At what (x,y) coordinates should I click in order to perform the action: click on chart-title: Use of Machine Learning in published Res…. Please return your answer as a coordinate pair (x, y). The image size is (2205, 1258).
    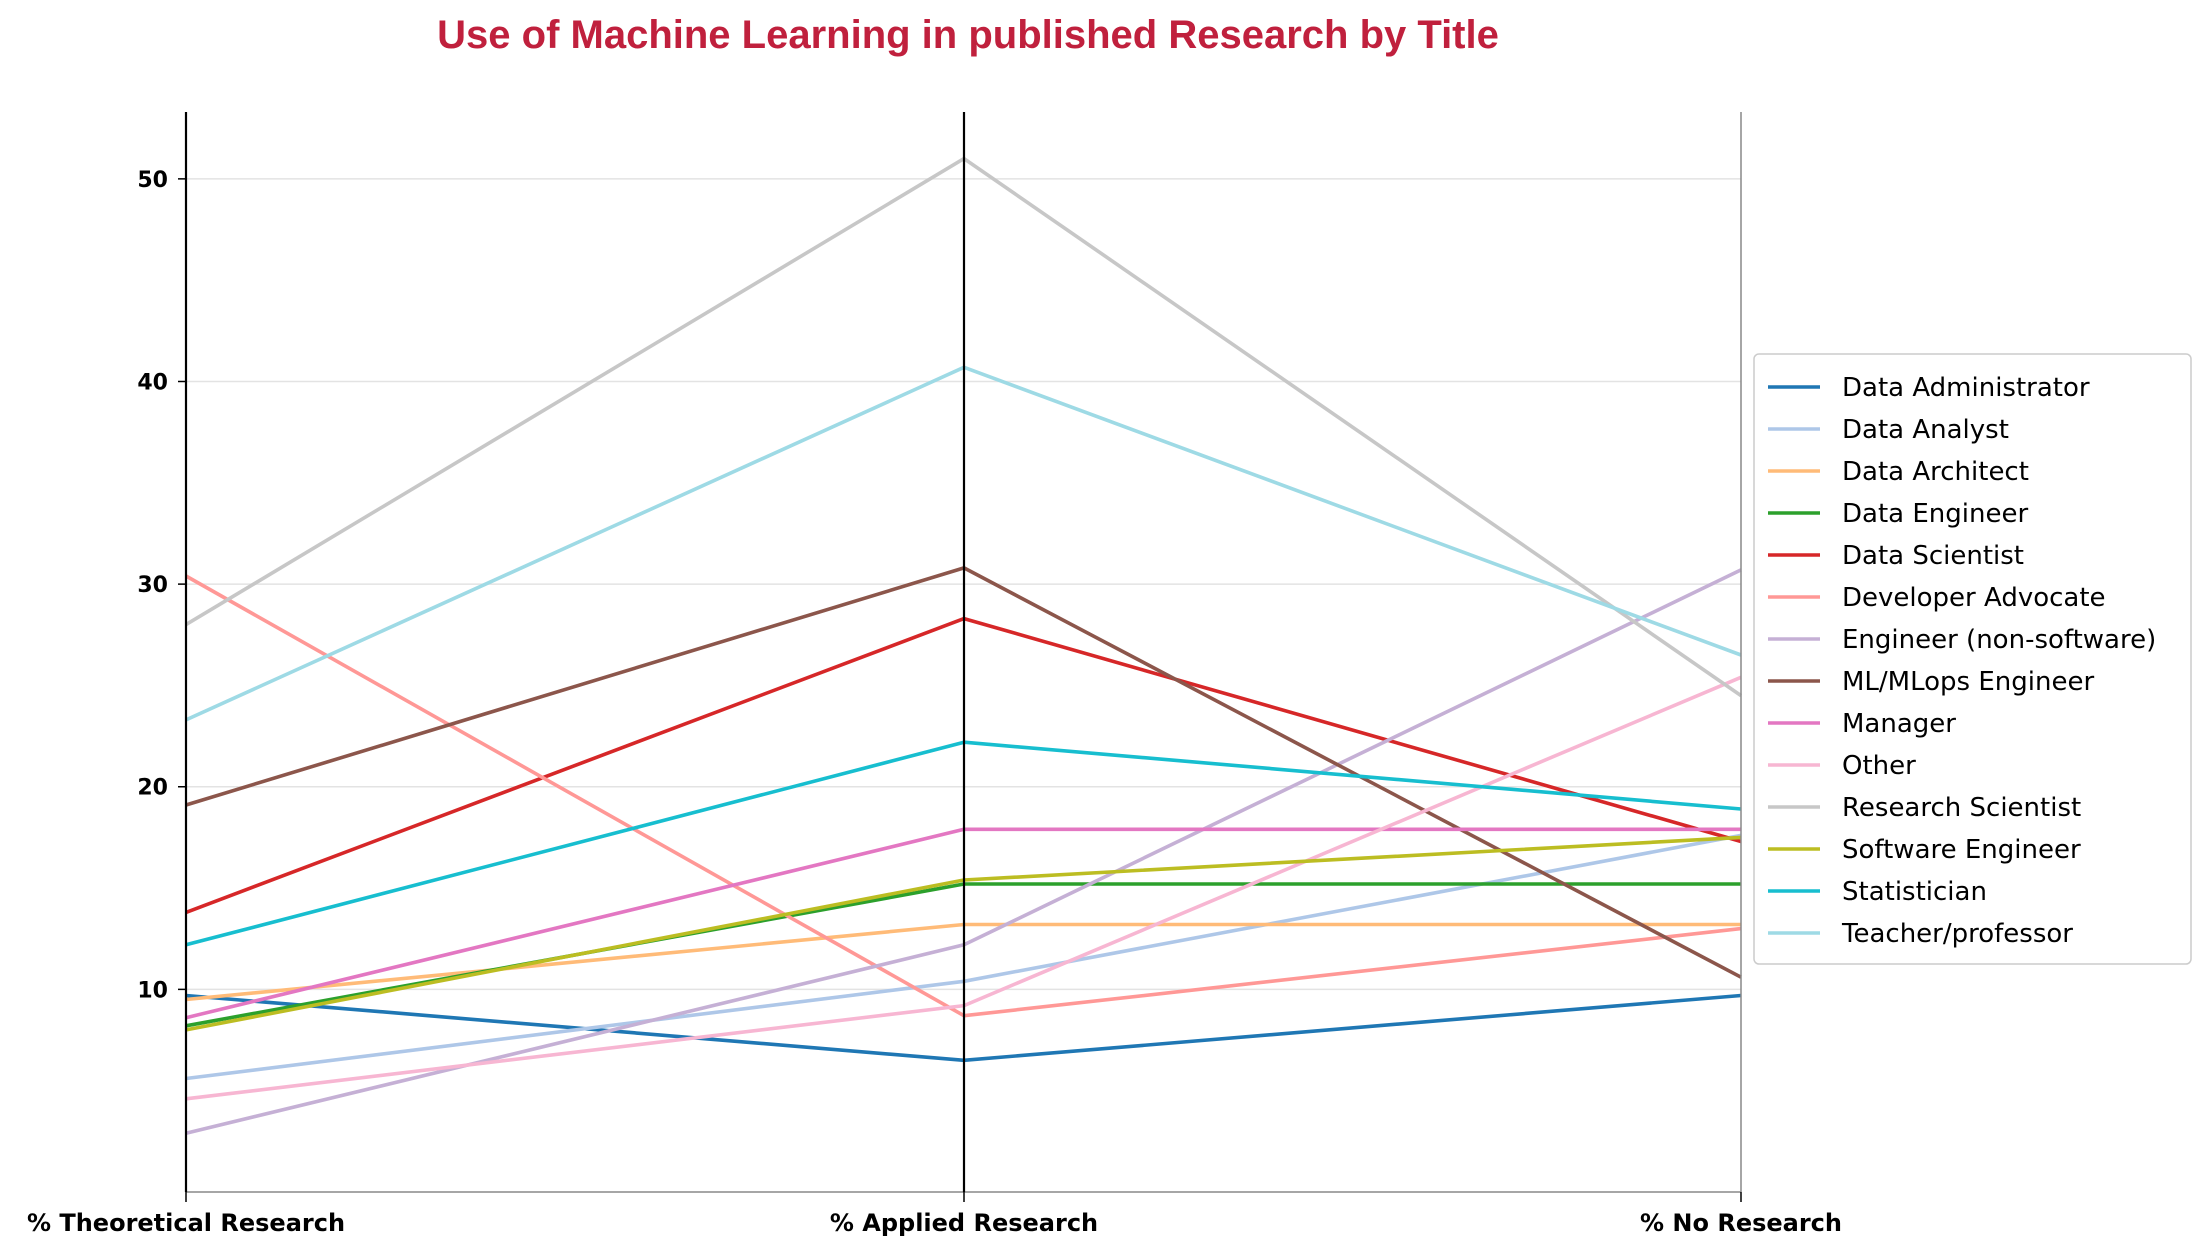
    Looking at the image, I should click on (968, 35).